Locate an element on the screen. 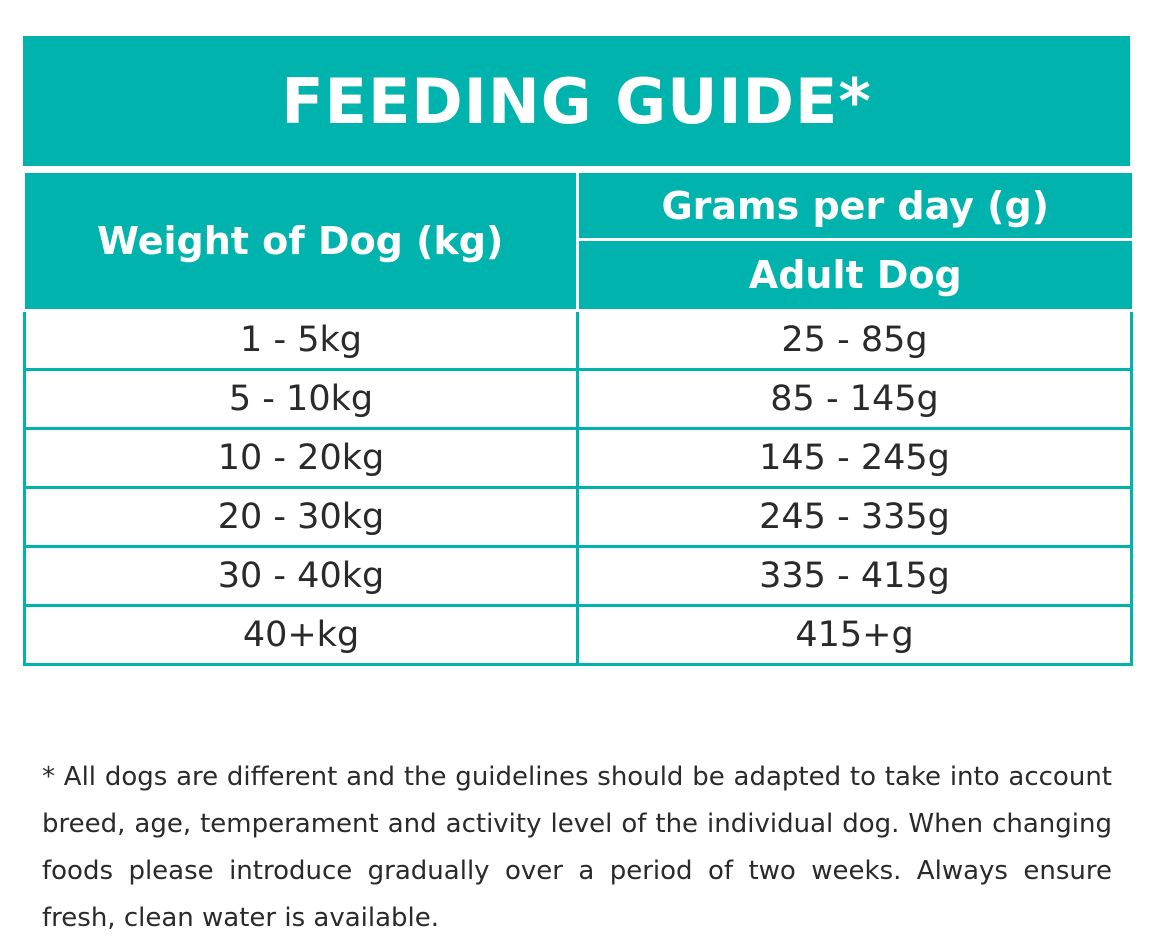 This screenshot has height=942, width=1170. table-row: 40+kg 415+g is located at coordinates (578, 635).